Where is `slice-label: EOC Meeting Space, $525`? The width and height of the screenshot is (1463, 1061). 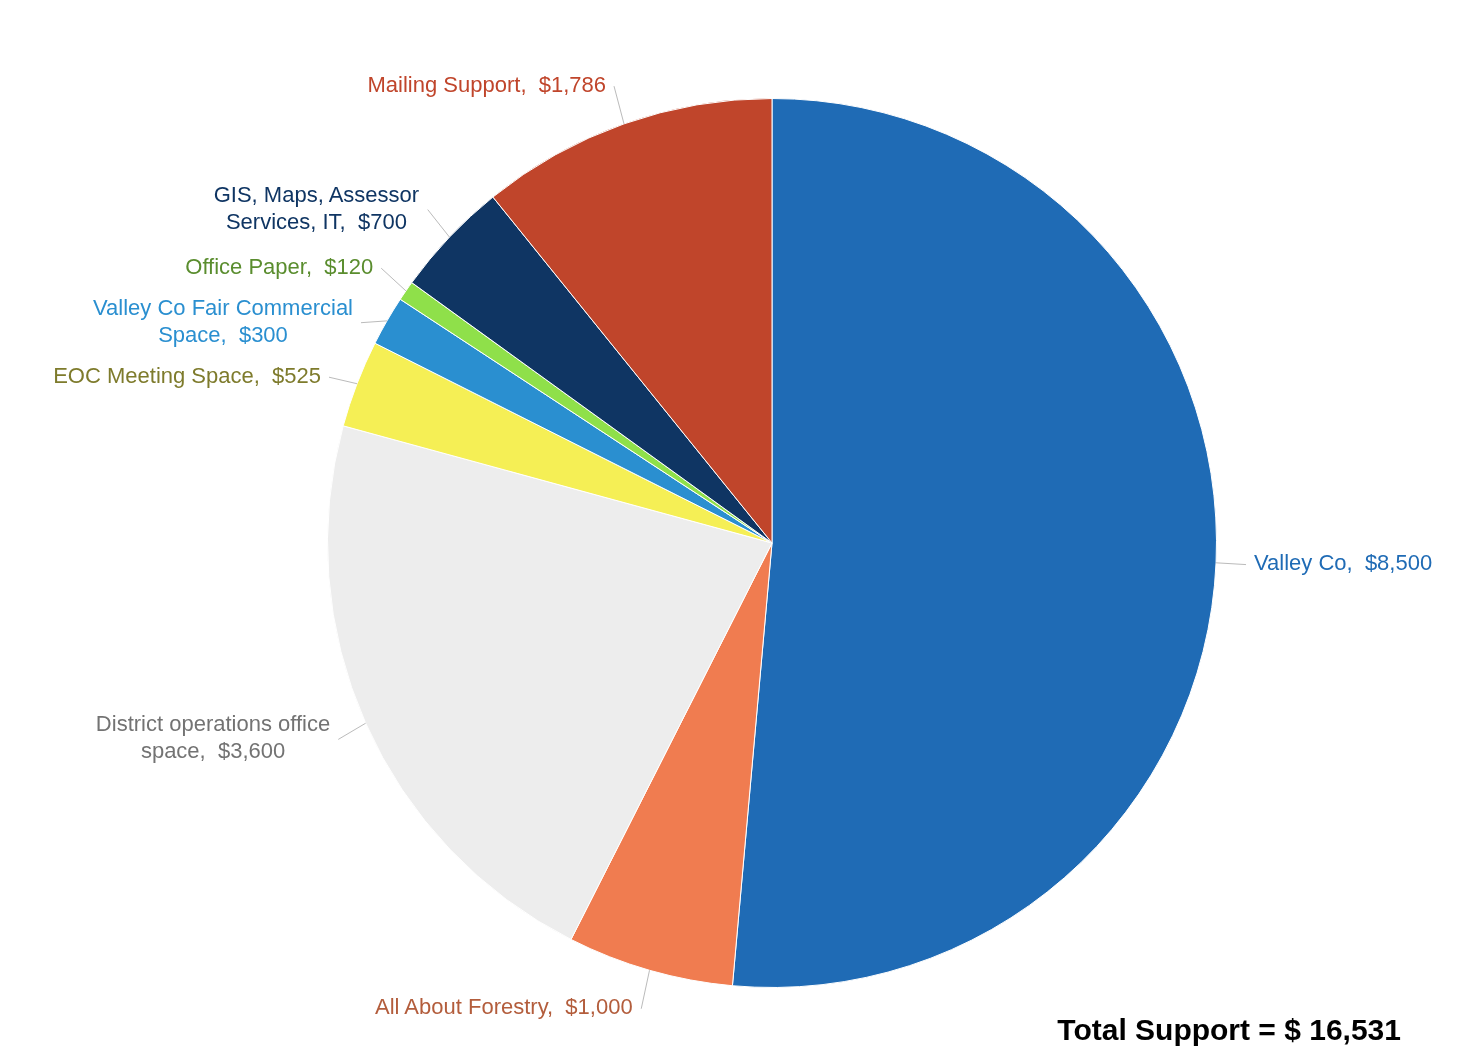 slice-label: EOC Meeting Space, $525 is located at coordinates (187, 375).